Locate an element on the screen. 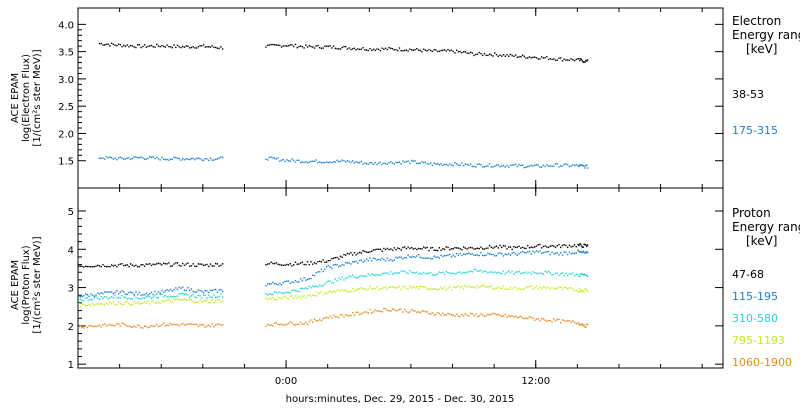 The width and height of the screenshot is (800, 410). proton-y-tick-label: 3 is located at coordinates (71, 289).